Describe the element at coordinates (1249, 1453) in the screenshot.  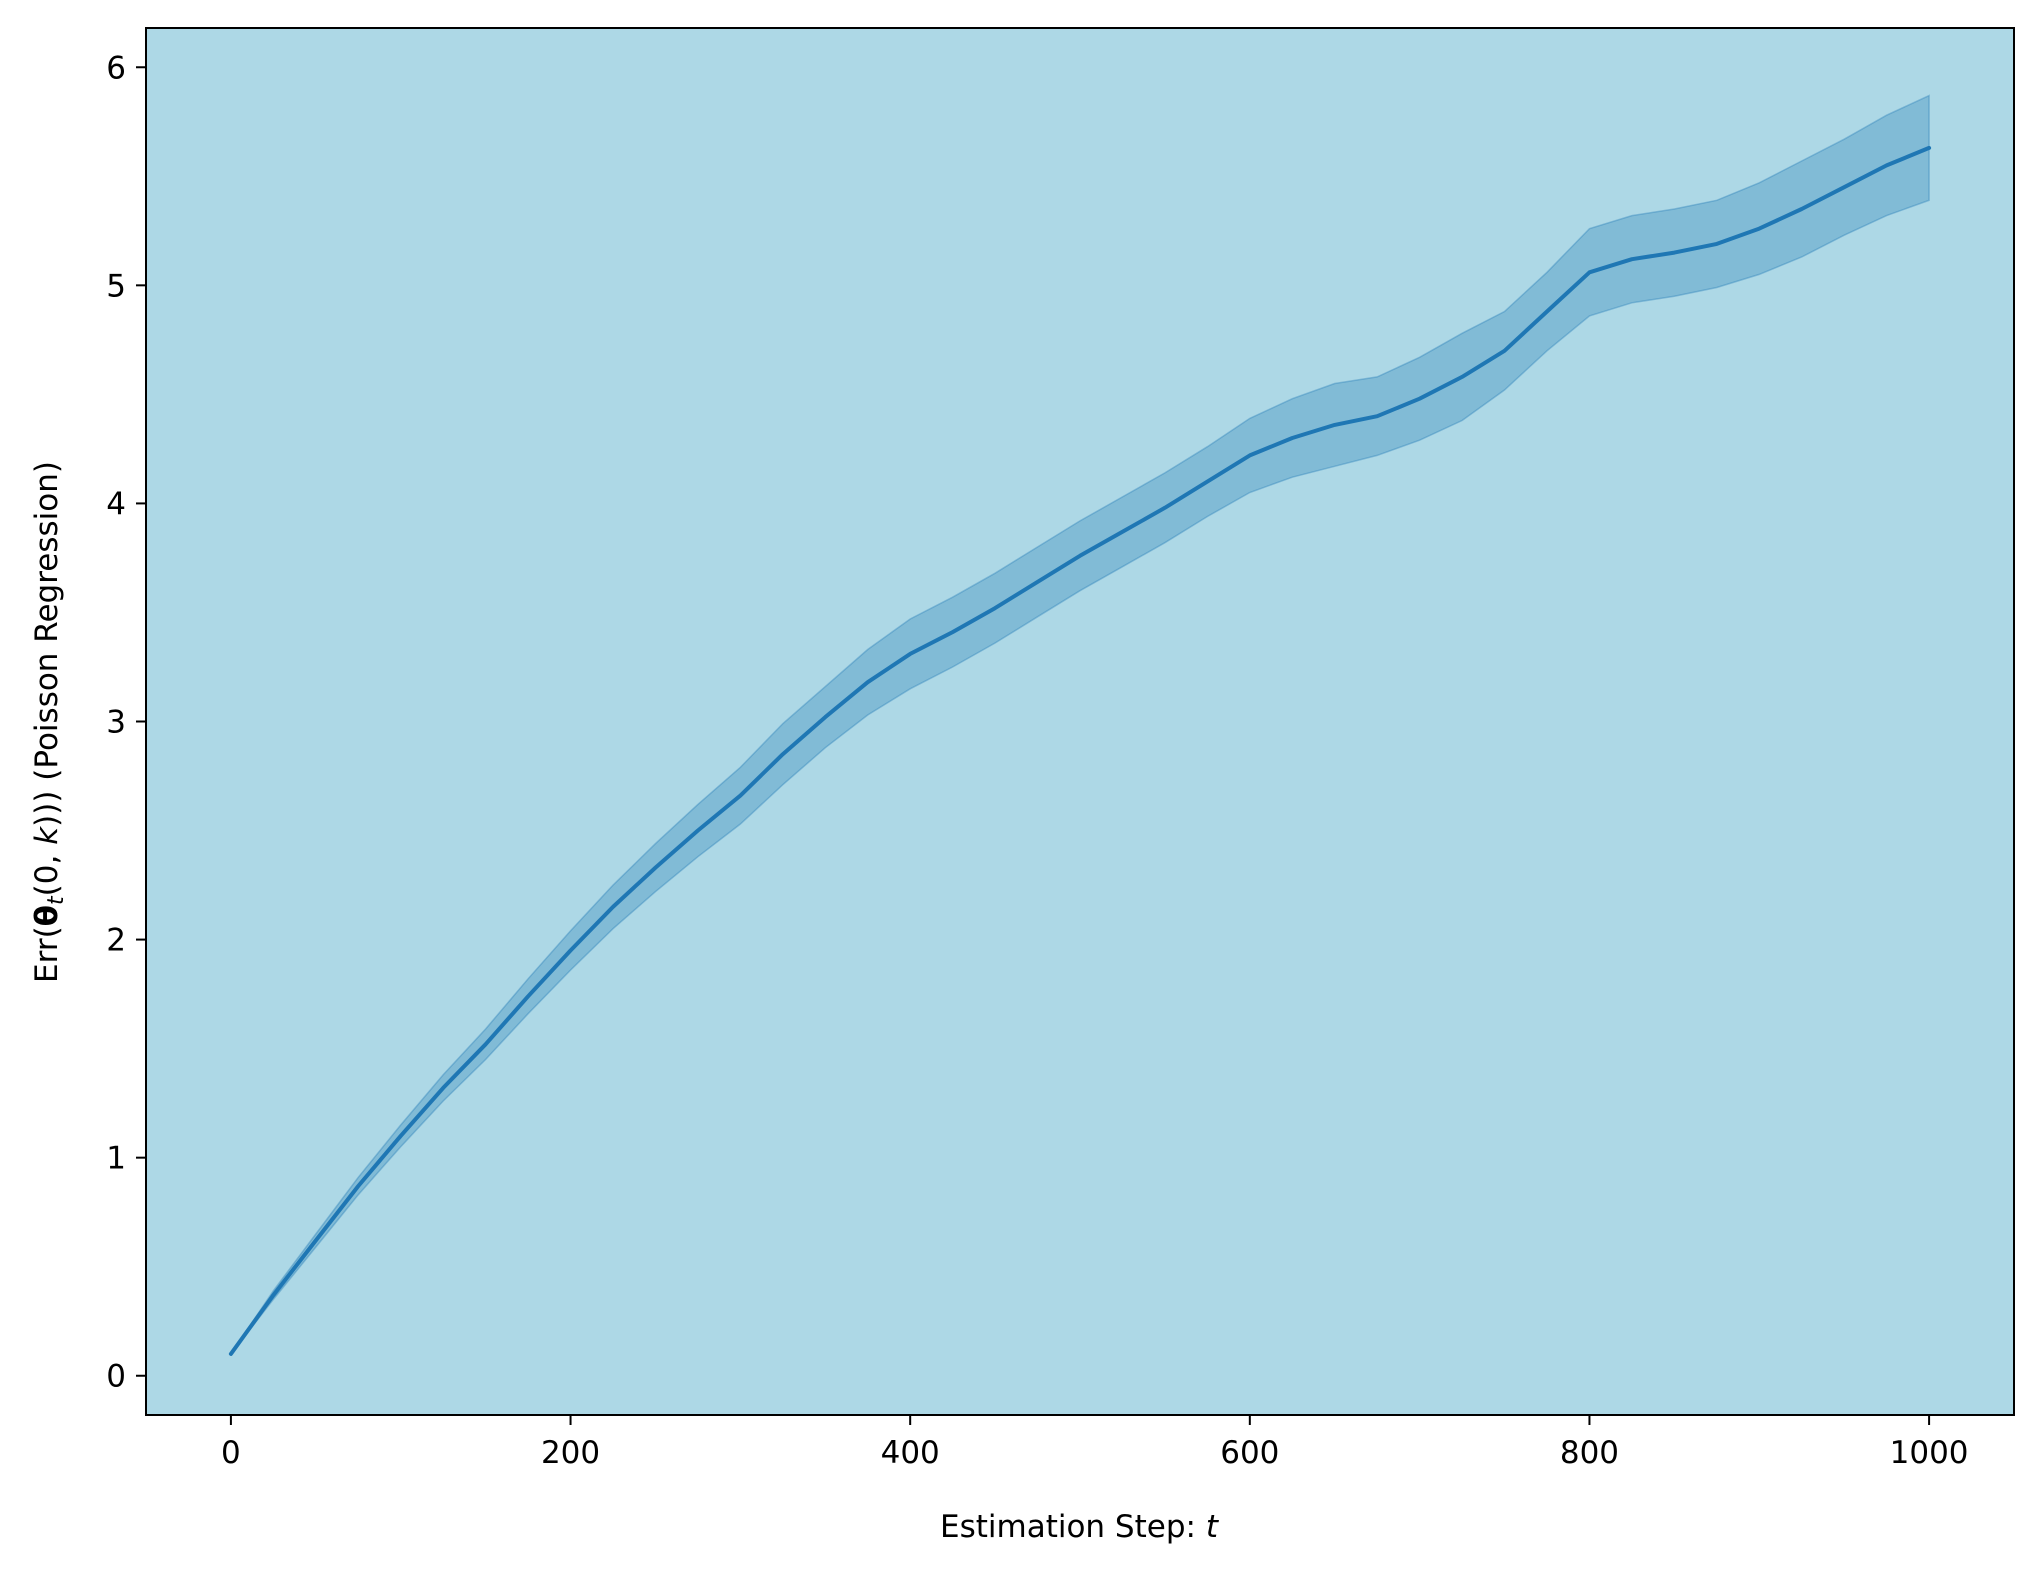
I see `x-tick-label: 600` at that location.